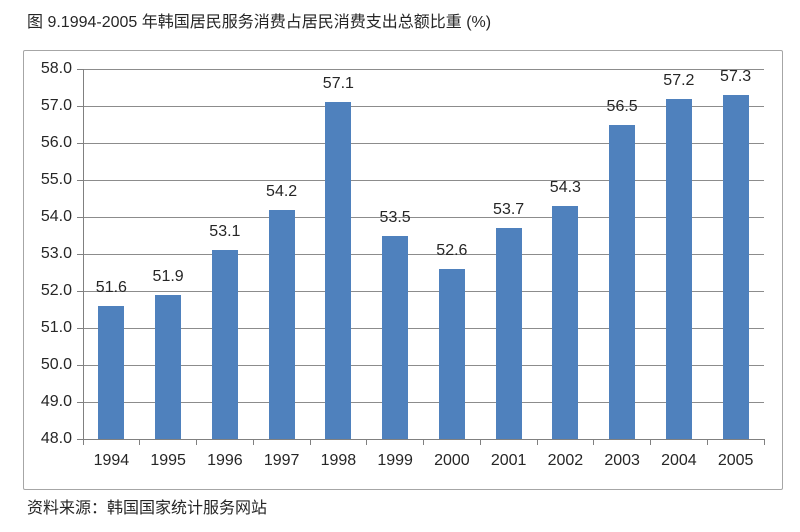 The image size is (800, 532). Describe the element at coordinates (225, 460) in the screenshot. I see `x-axis-tick-label: 1996` at that location.